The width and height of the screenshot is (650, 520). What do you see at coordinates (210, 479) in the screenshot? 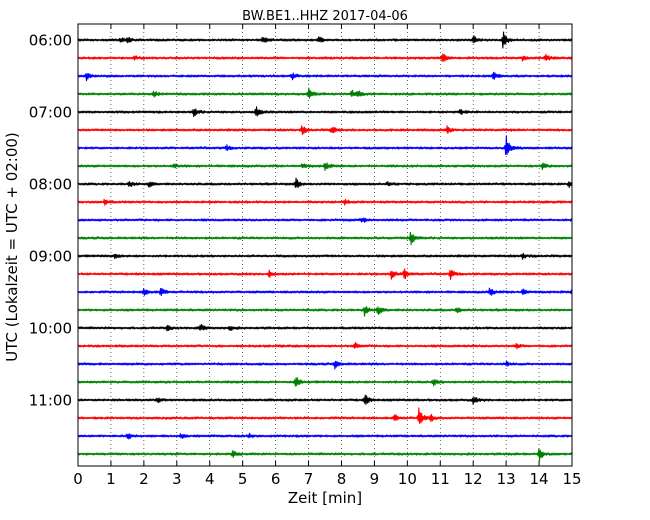
I see `x-tick-label: 4` at bounding box center [210, 479].